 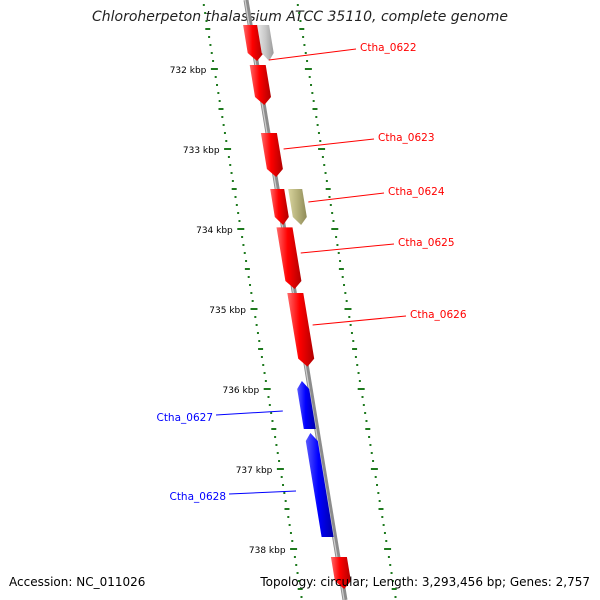 I want to click on ruler-label: 737 kbp, so click(x=254, y=471).